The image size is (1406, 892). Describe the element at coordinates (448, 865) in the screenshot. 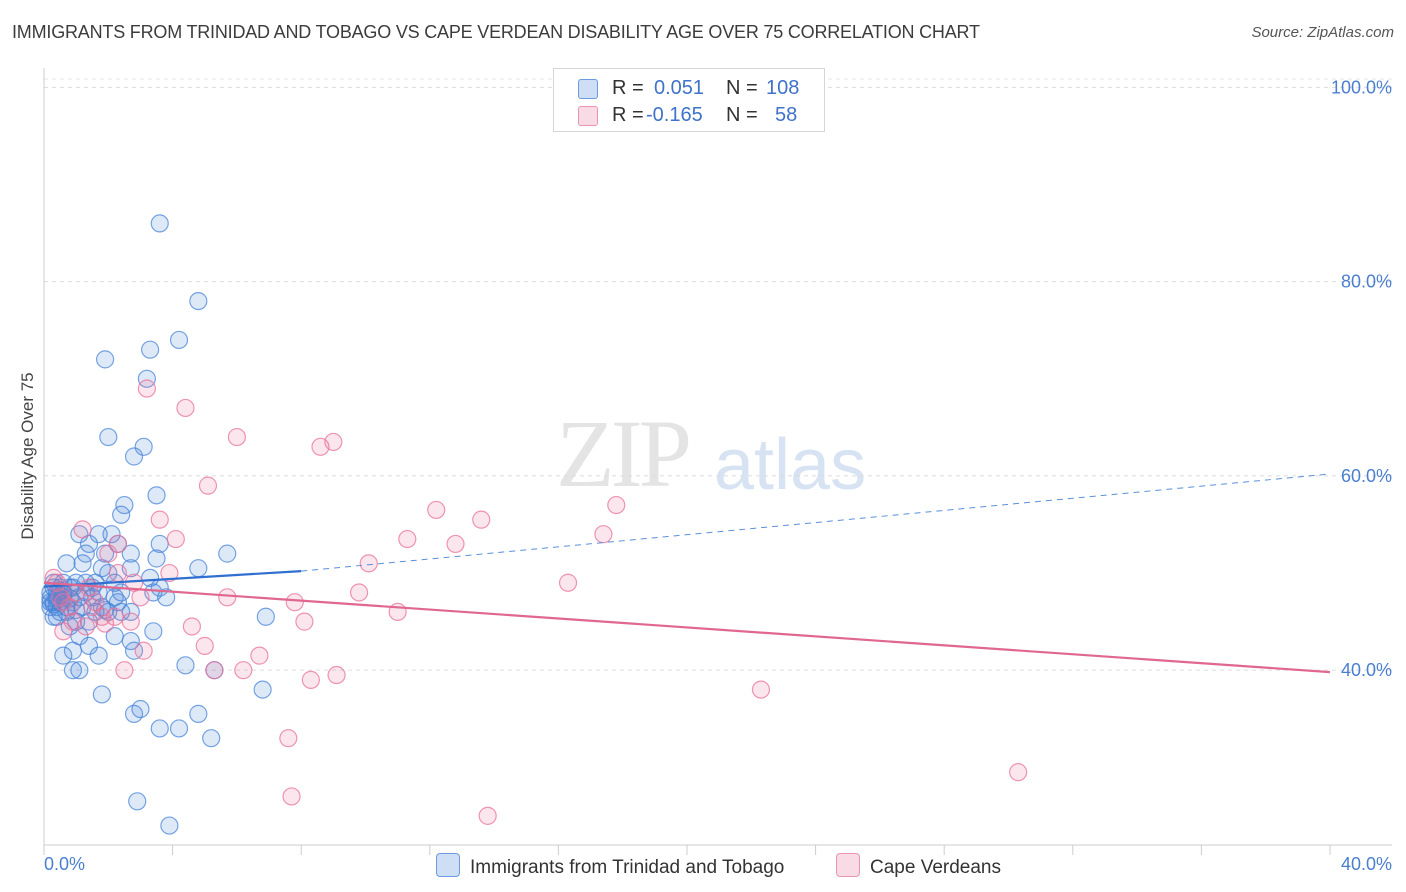

I see `legend-swatch-trinidad` at that location.